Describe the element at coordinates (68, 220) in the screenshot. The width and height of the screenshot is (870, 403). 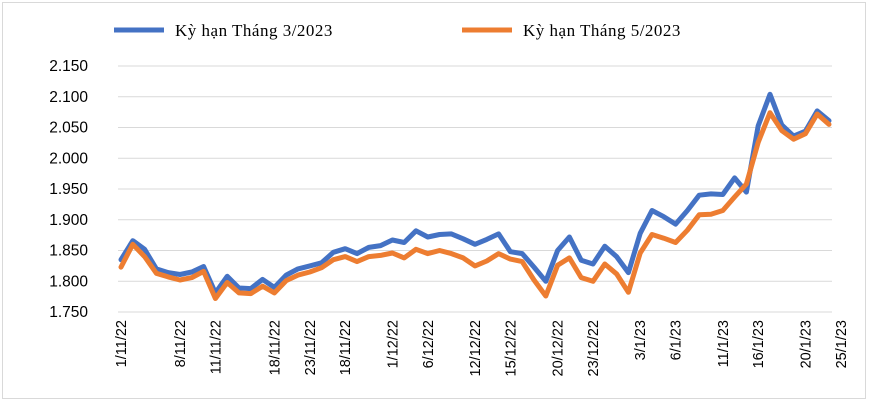
I see `y-tick-label: 1.900` at that location.